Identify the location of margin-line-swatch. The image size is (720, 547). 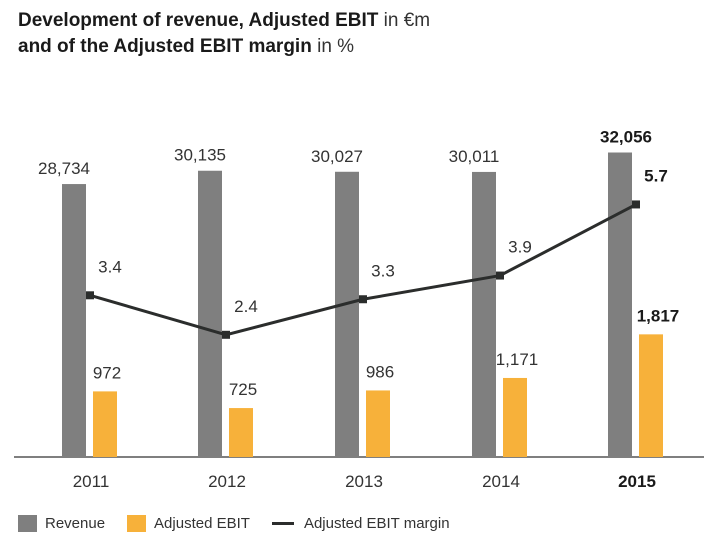
(282, 523).